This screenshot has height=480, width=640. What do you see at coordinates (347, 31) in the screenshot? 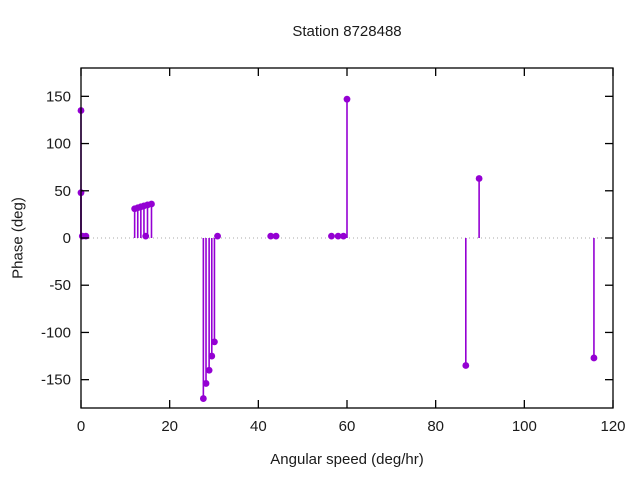
I see `chart-title: Station 8728488` at bounding box center [347, 31].